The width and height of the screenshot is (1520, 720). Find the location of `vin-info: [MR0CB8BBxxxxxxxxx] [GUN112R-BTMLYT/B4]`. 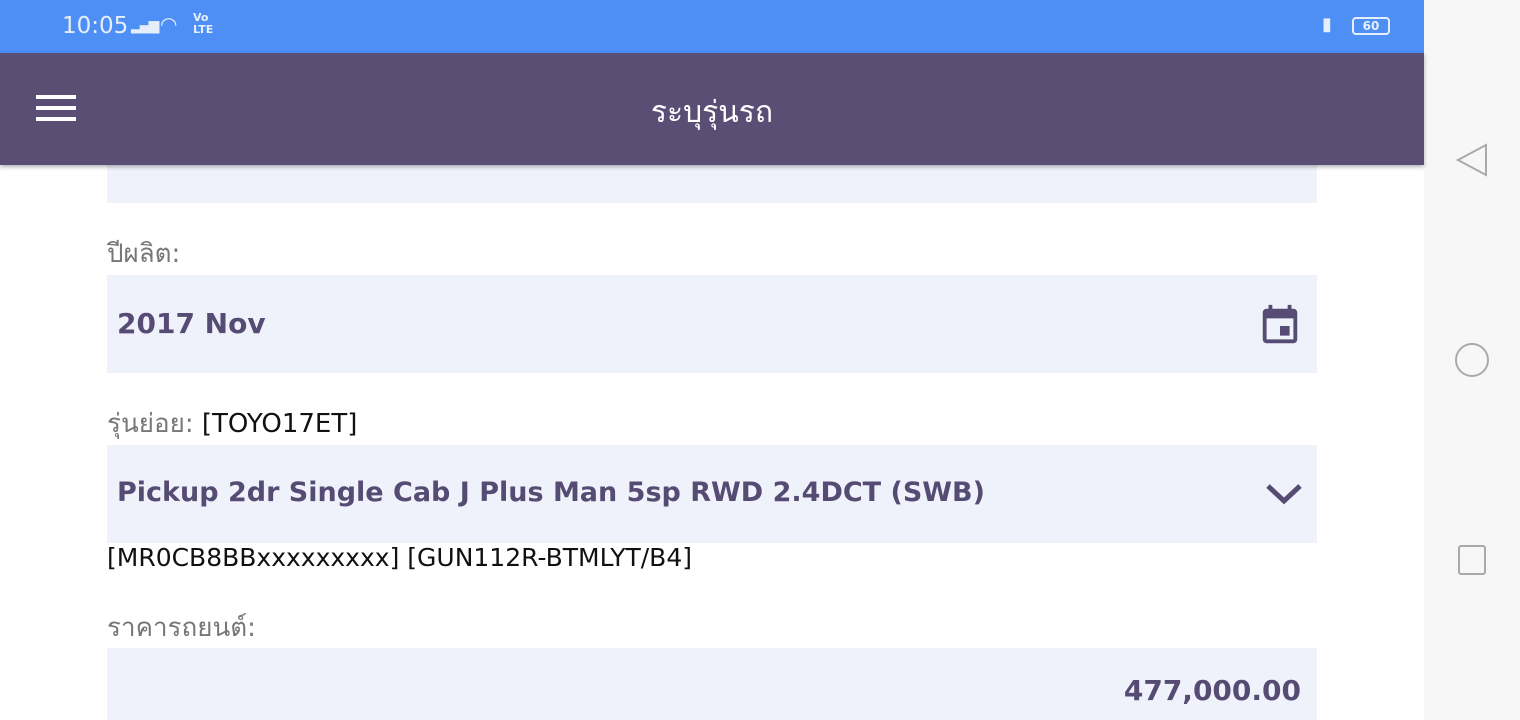

vin-info: [MR0CB8BBxxxxxxxxx] [GUN112R-BTMLYT/B4] is located at coordinates (399, 557).